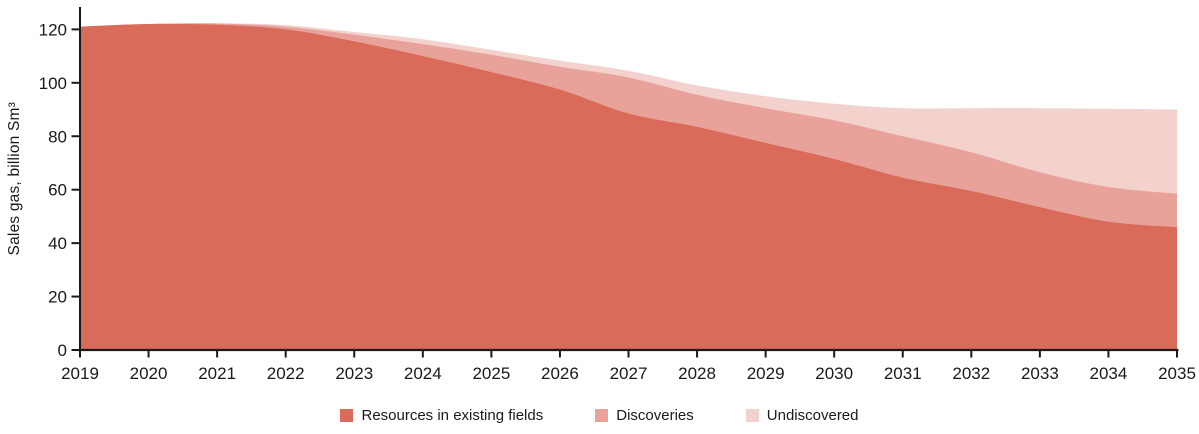 This screenshot has width=1199, height=434. Describe the element at coordinates (1177, 373) in the screenshot. I see `x-tick-label: 2035` at that location.